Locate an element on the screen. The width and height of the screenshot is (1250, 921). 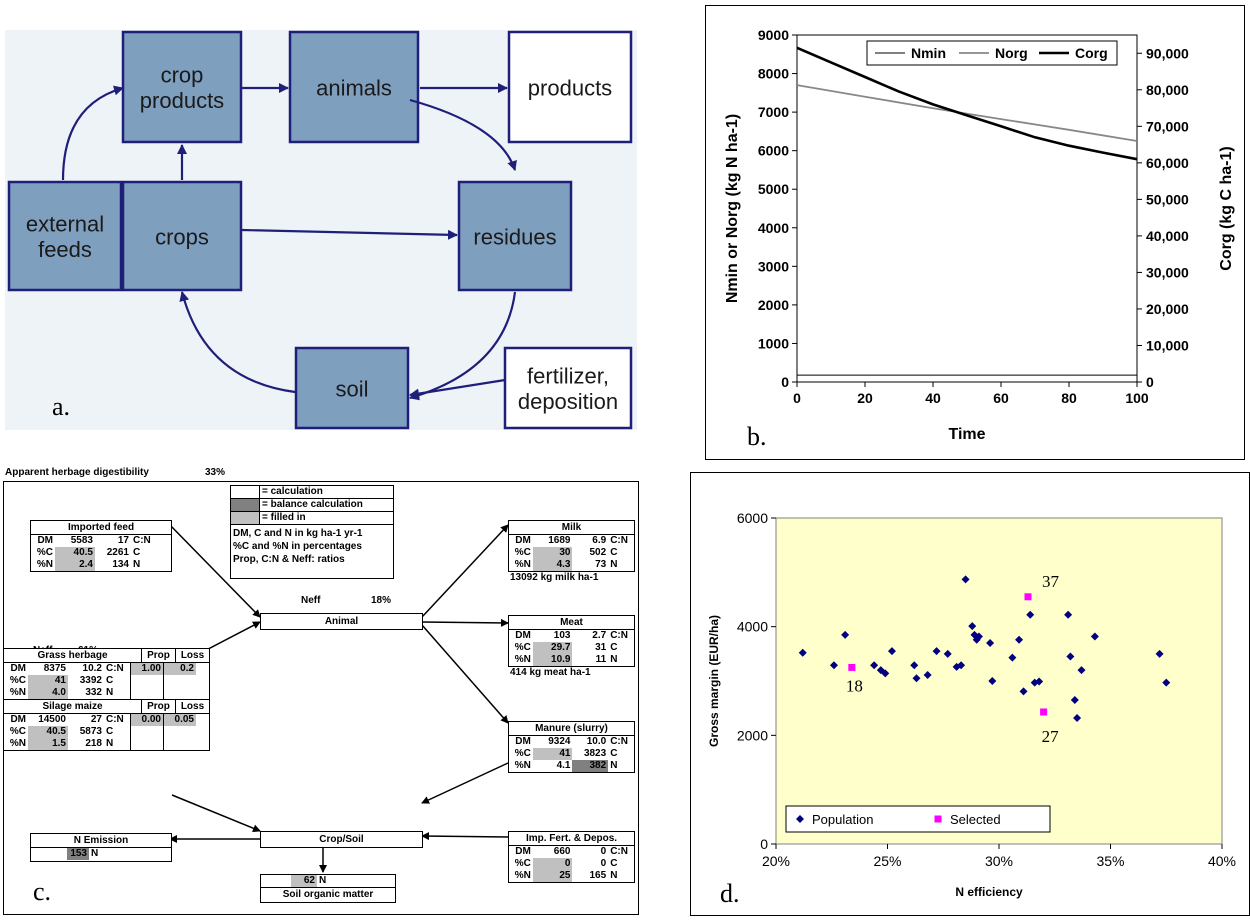
row-value: 660 is located at coordinates (562, 851).